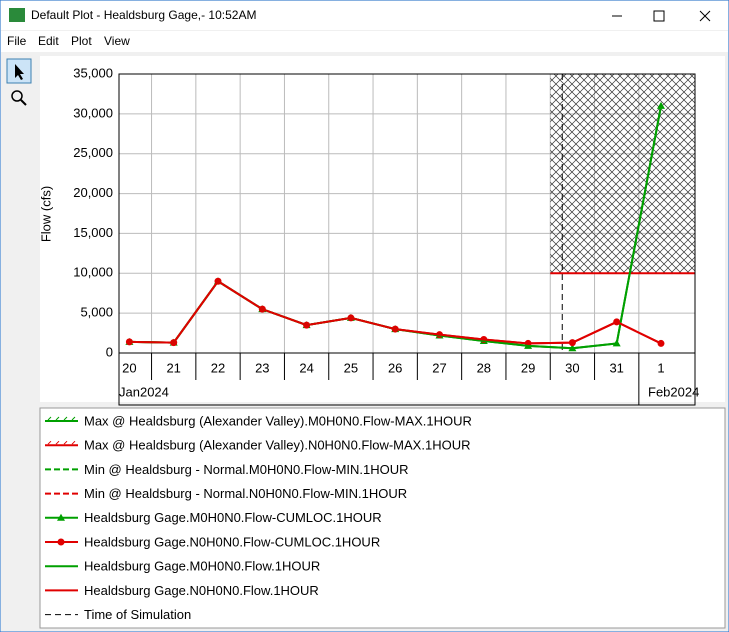  What do you see at coordinates (93, 192) in the screenshot?
I see `y-tick-label: 20,000` at bounding box center [93, 192].